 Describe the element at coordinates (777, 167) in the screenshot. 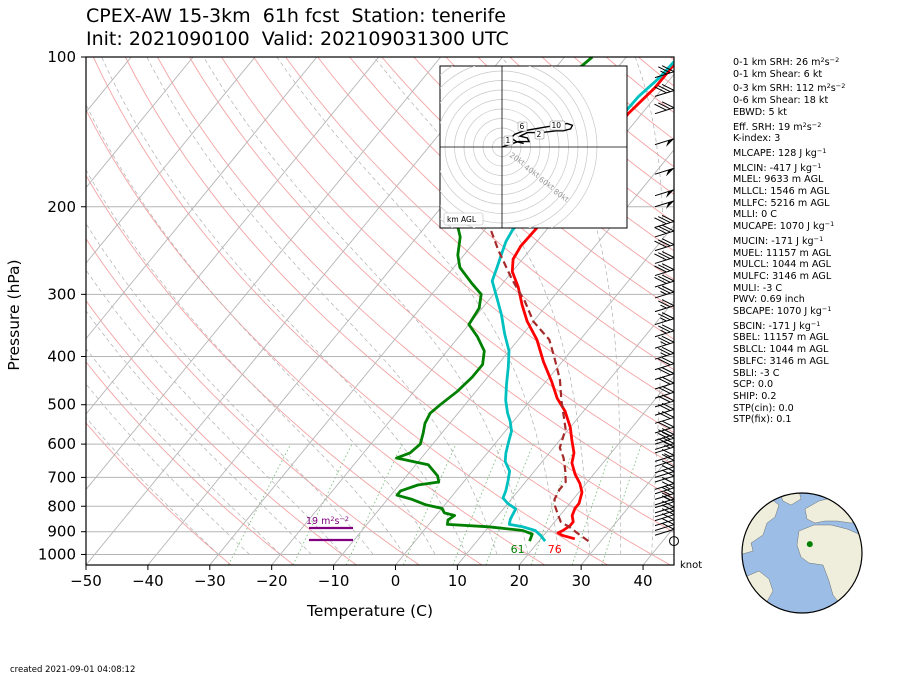

I see `parameter-line: MLCIN: -417 J kg−1` at that location.